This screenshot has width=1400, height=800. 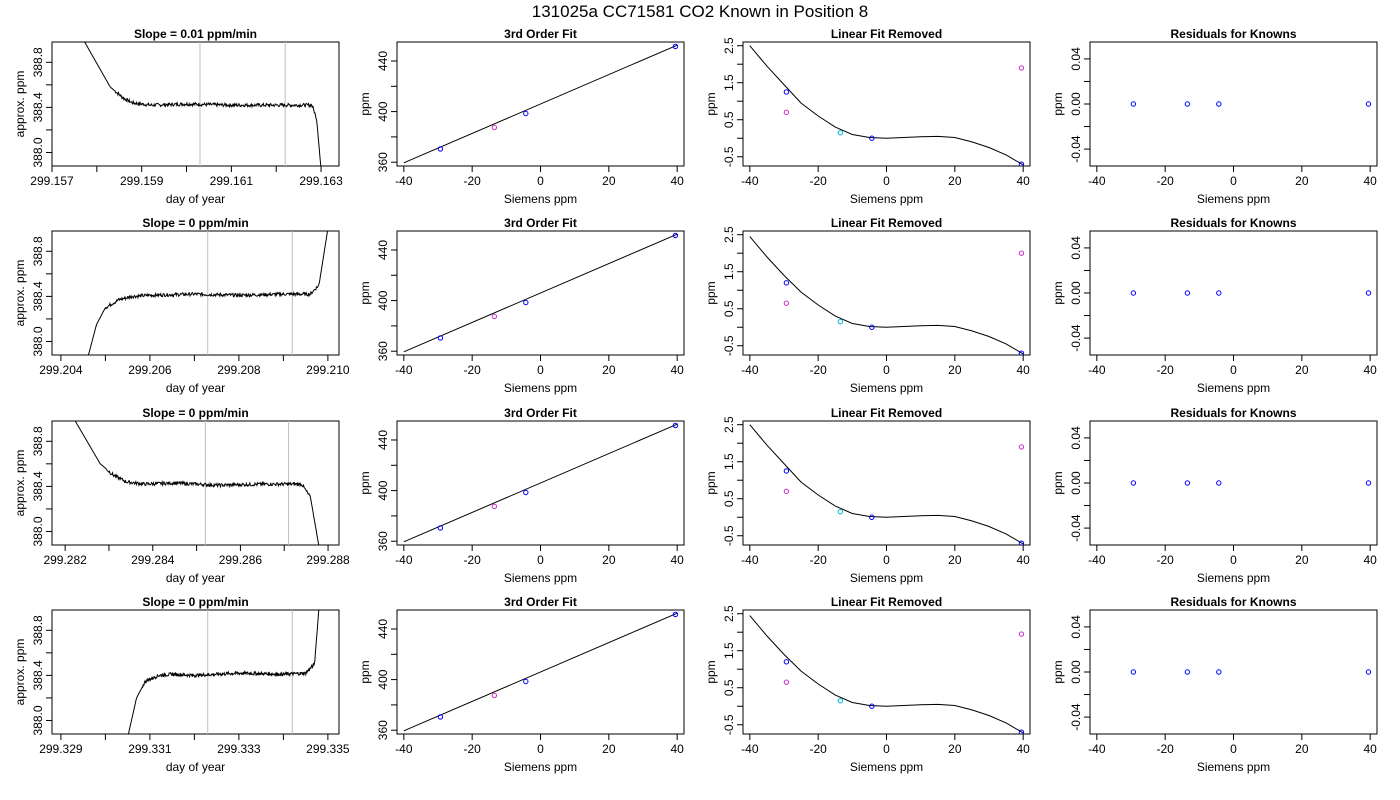 I want to click on panel-title: Linear Fit Removed, so click(x=886, y=413).